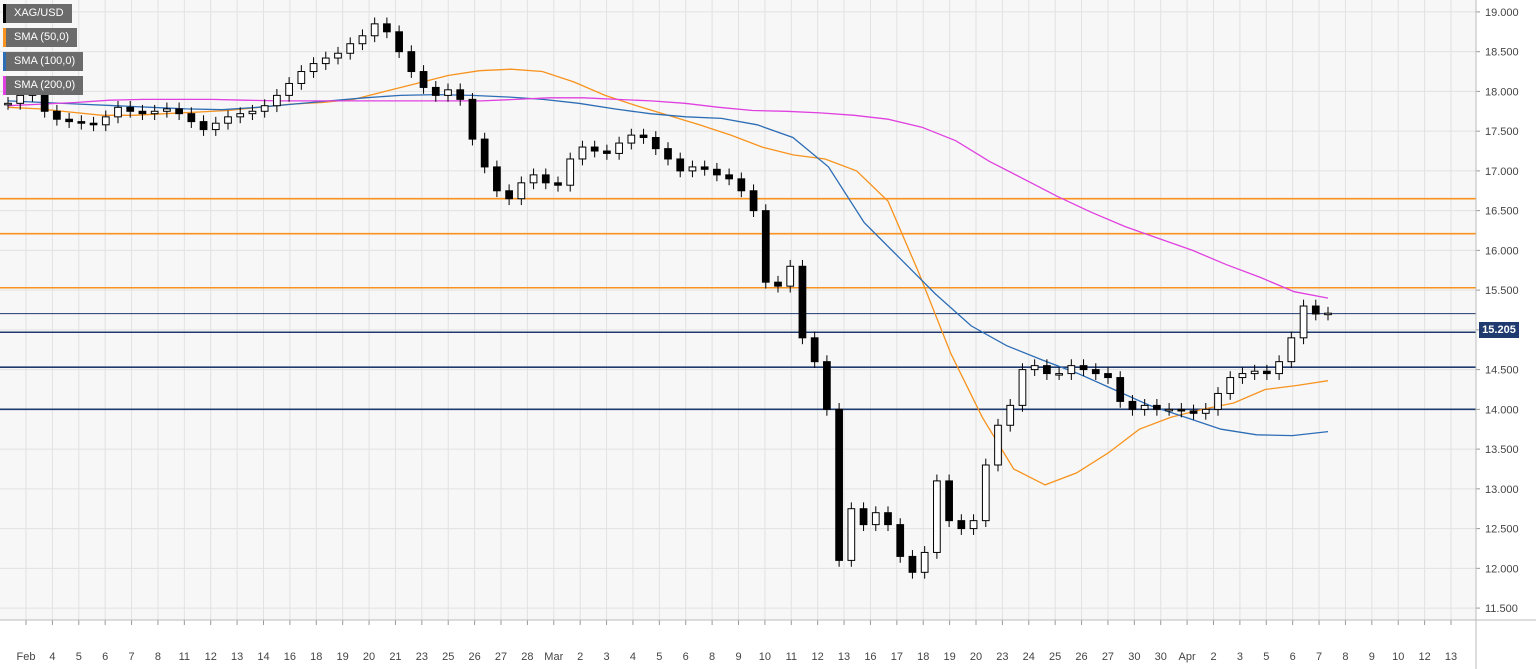 The width and height of the screenshot is (1536, 669). What do you see at coordinates (4, 85) in the screenshot?
I see `legend-swatch` at bounding box center [4, 85].